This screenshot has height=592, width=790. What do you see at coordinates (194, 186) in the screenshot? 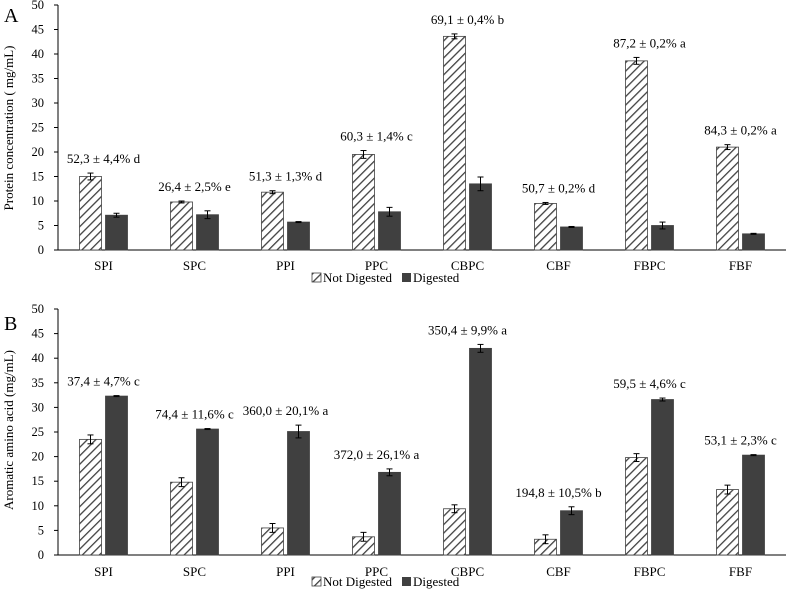
I see `panel-a-percent-annotation: 26,4 ± 2,5% e` at bounding box center [194, 186].